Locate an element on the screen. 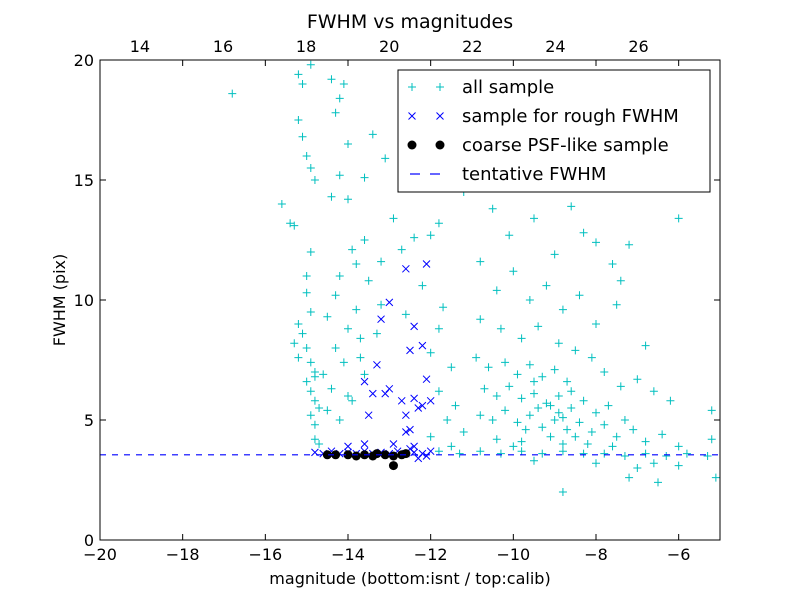 This screenshot has height=604, width=800. y-tick-label: 0 is located at coordinates (89, 540).